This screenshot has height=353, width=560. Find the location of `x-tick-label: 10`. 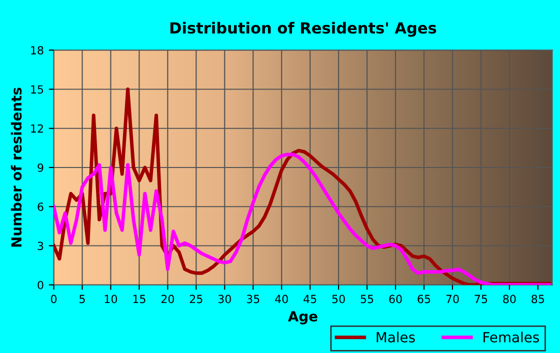

x-tick-label: 10 is located at coordinates (111, 299).